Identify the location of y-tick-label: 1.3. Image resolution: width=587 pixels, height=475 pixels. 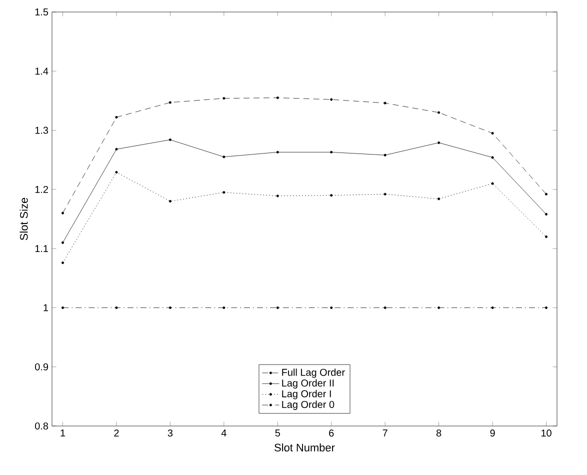
(41, 130).